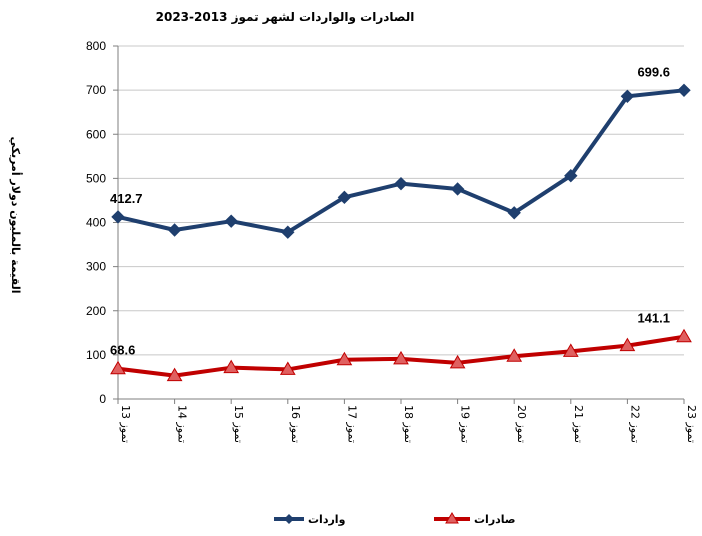 The width and height of the screenshot is (702, 536). What do you see at coordinates (465, 424) in the screenshot?
I see `x-tick-label: تموز 19` at bounding box center [465, 424].